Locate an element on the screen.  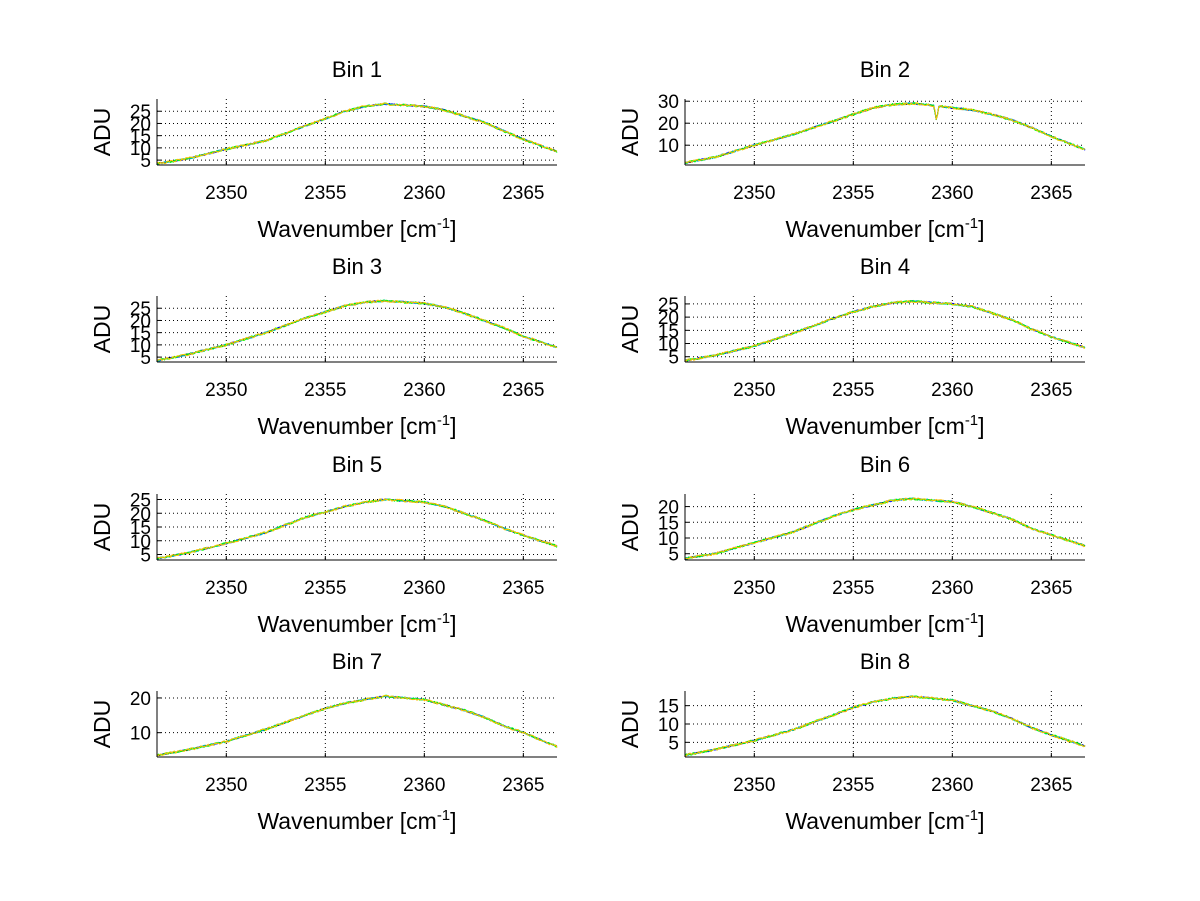
subplot-title: Bin 7 is located at coordinates (357, 661).